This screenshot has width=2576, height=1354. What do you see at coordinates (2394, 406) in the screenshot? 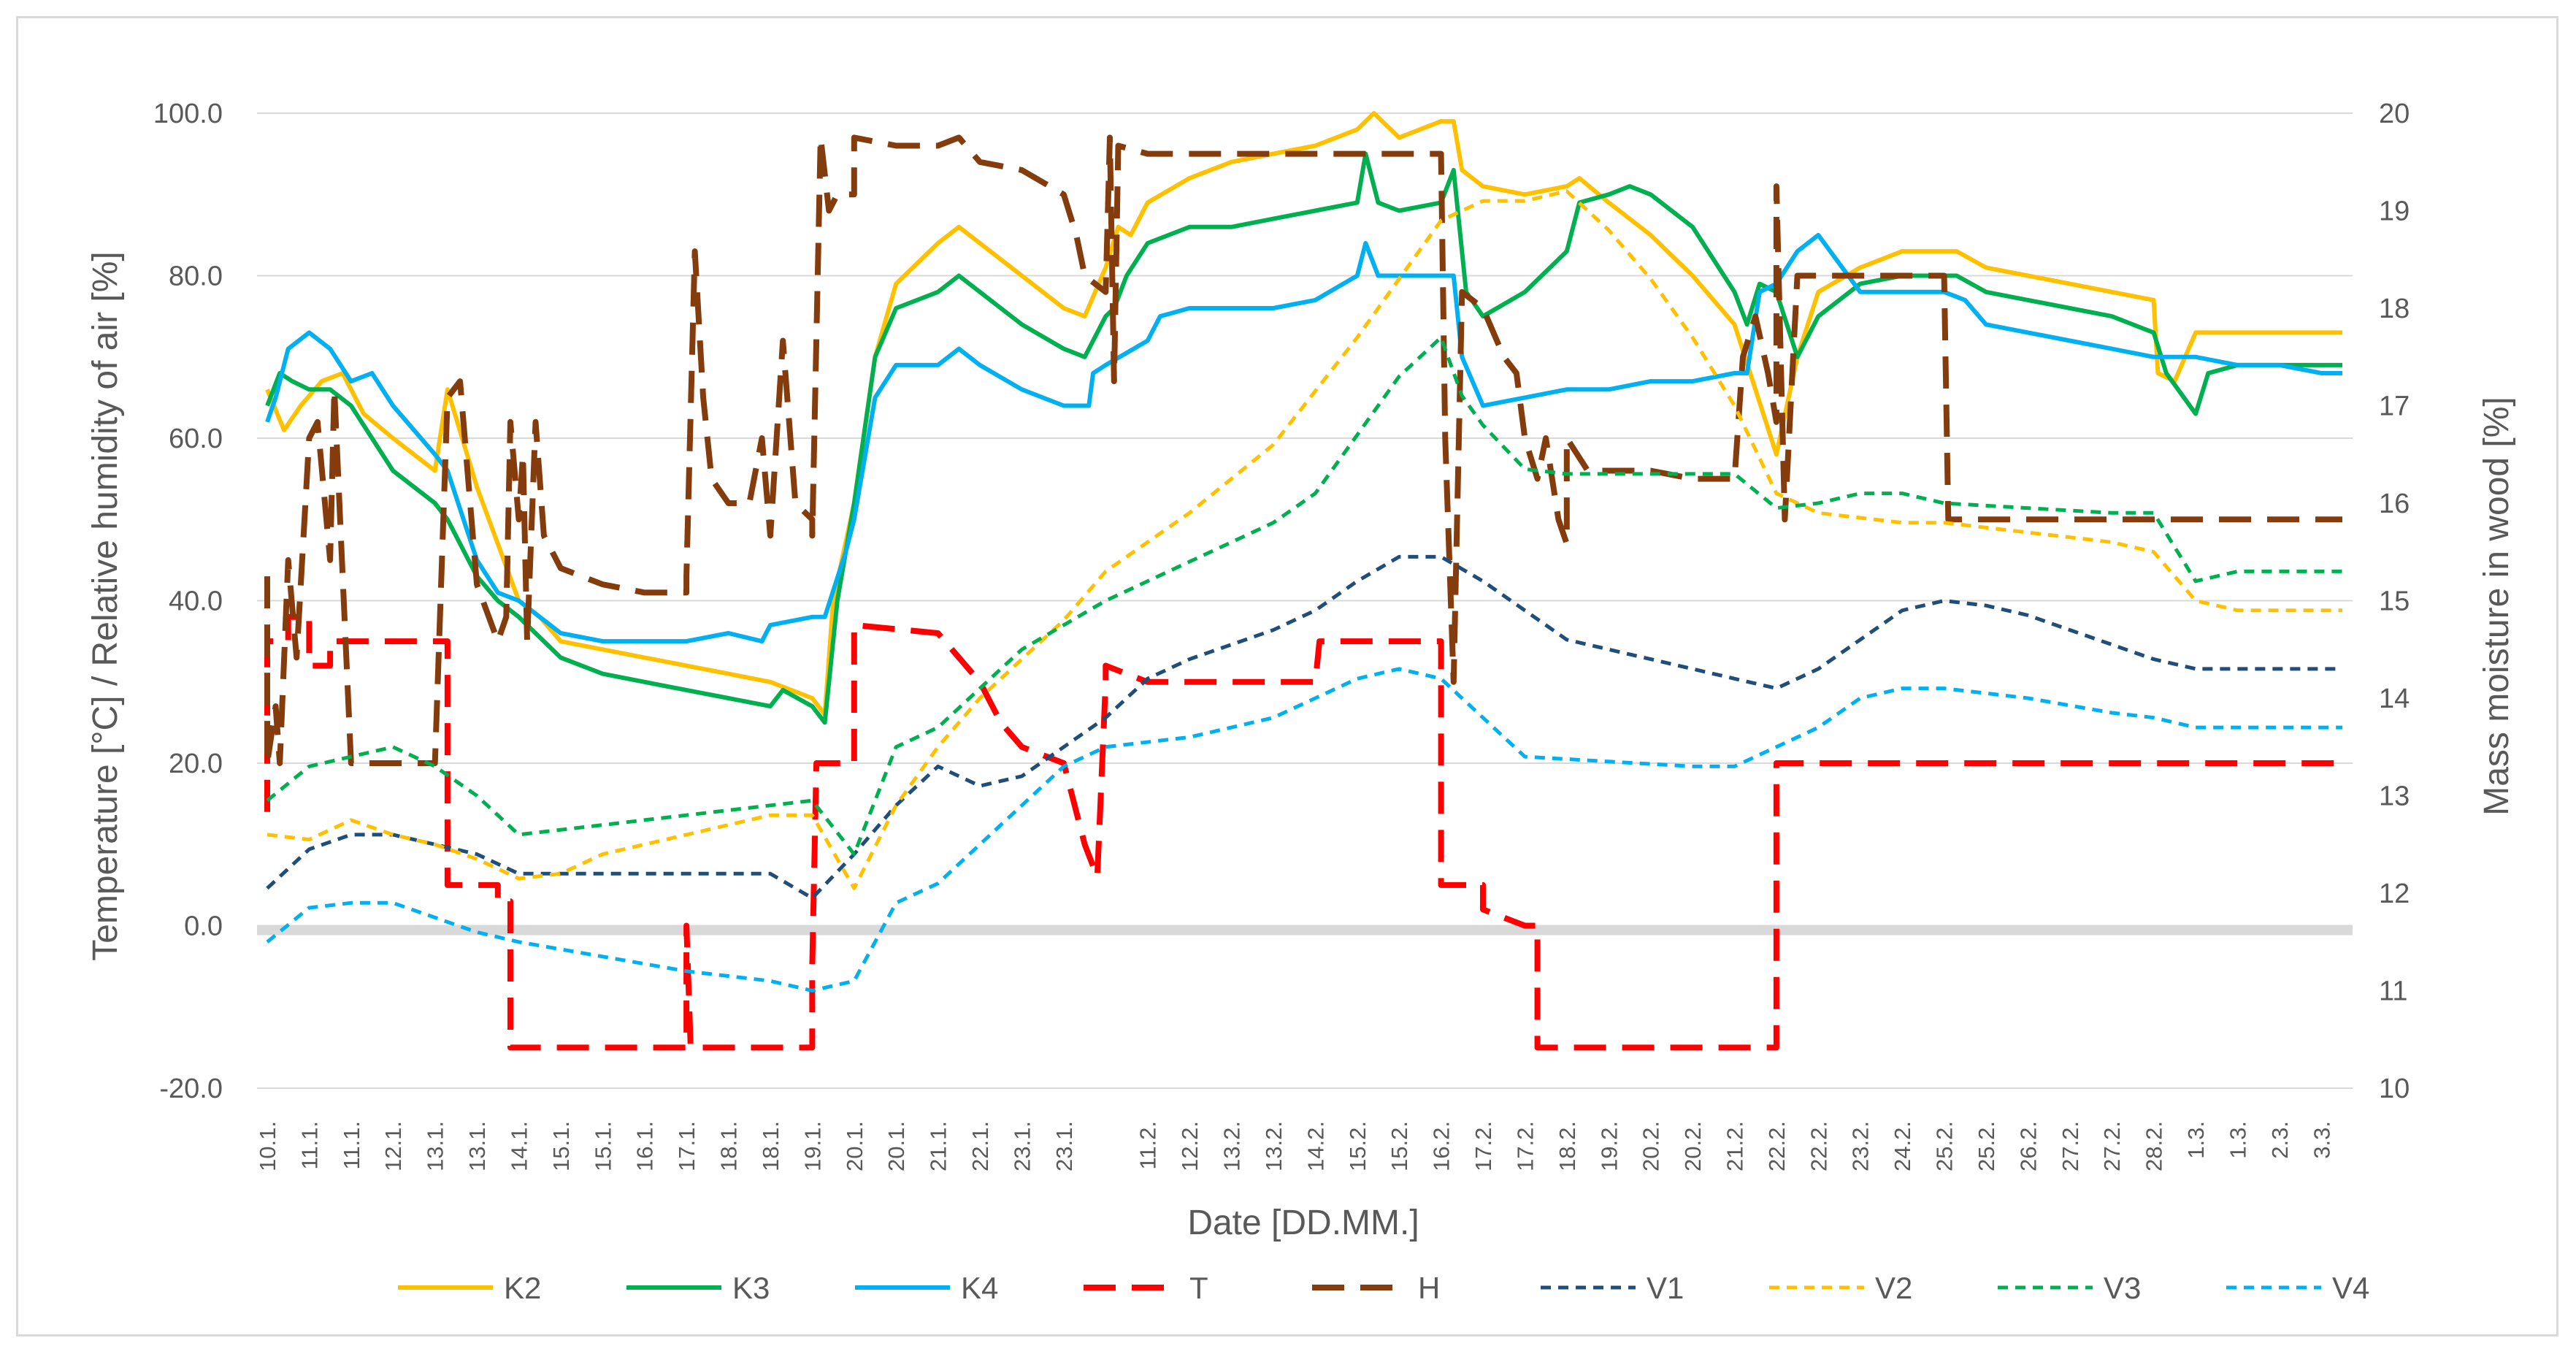
I see `y2-tick-label: 17` at bounding box center [2394, 406].